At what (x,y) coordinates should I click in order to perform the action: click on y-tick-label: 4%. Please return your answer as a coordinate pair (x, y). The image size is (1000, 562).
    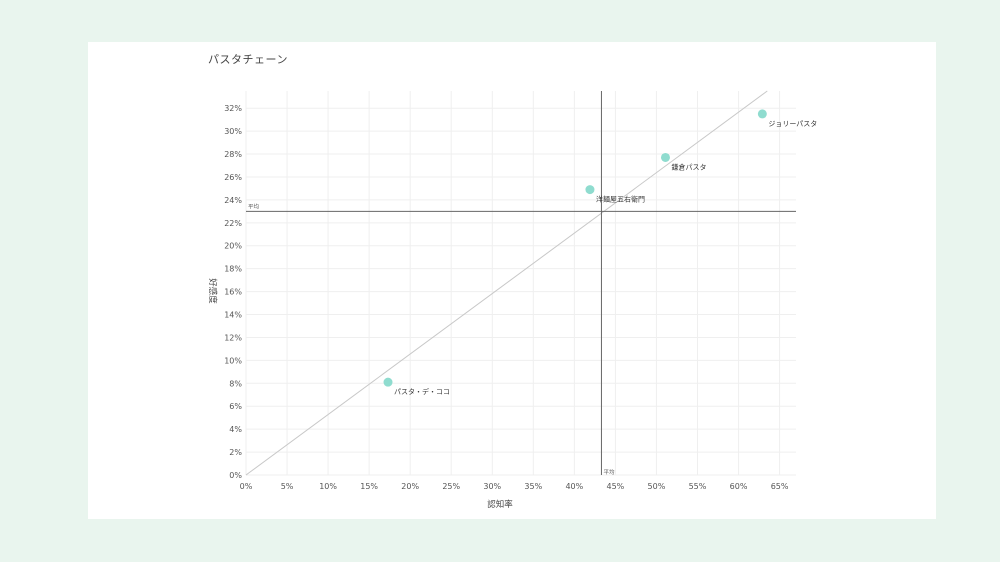
    Looking at the image, I should click on (235, 429).